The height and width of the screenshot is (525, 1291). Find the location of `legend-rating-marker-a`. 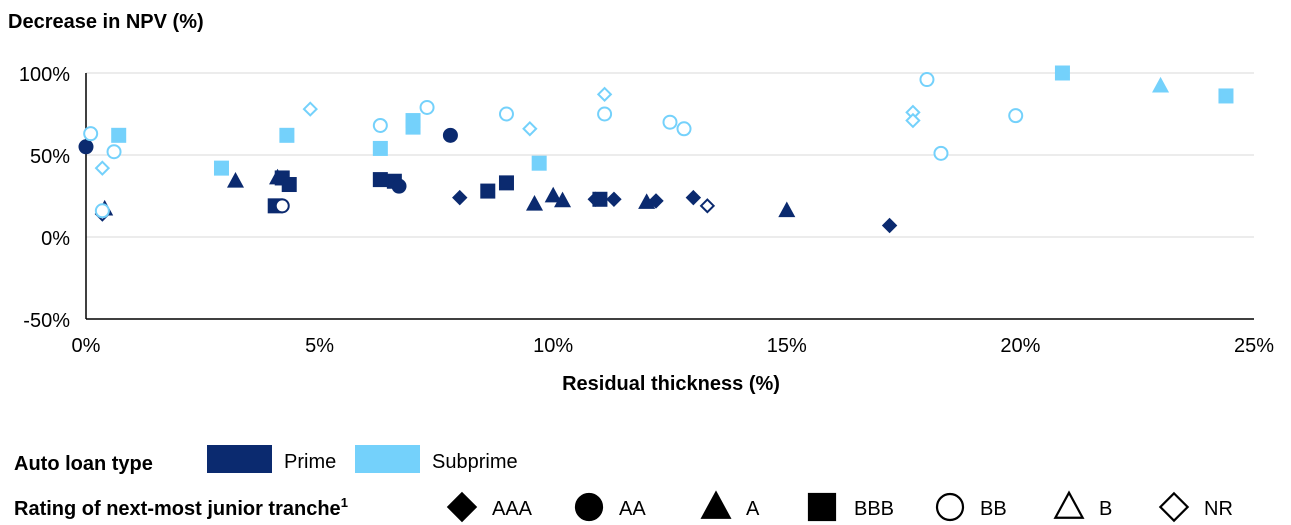

legend-rating-marker-a is located at coordinates (716, 504).